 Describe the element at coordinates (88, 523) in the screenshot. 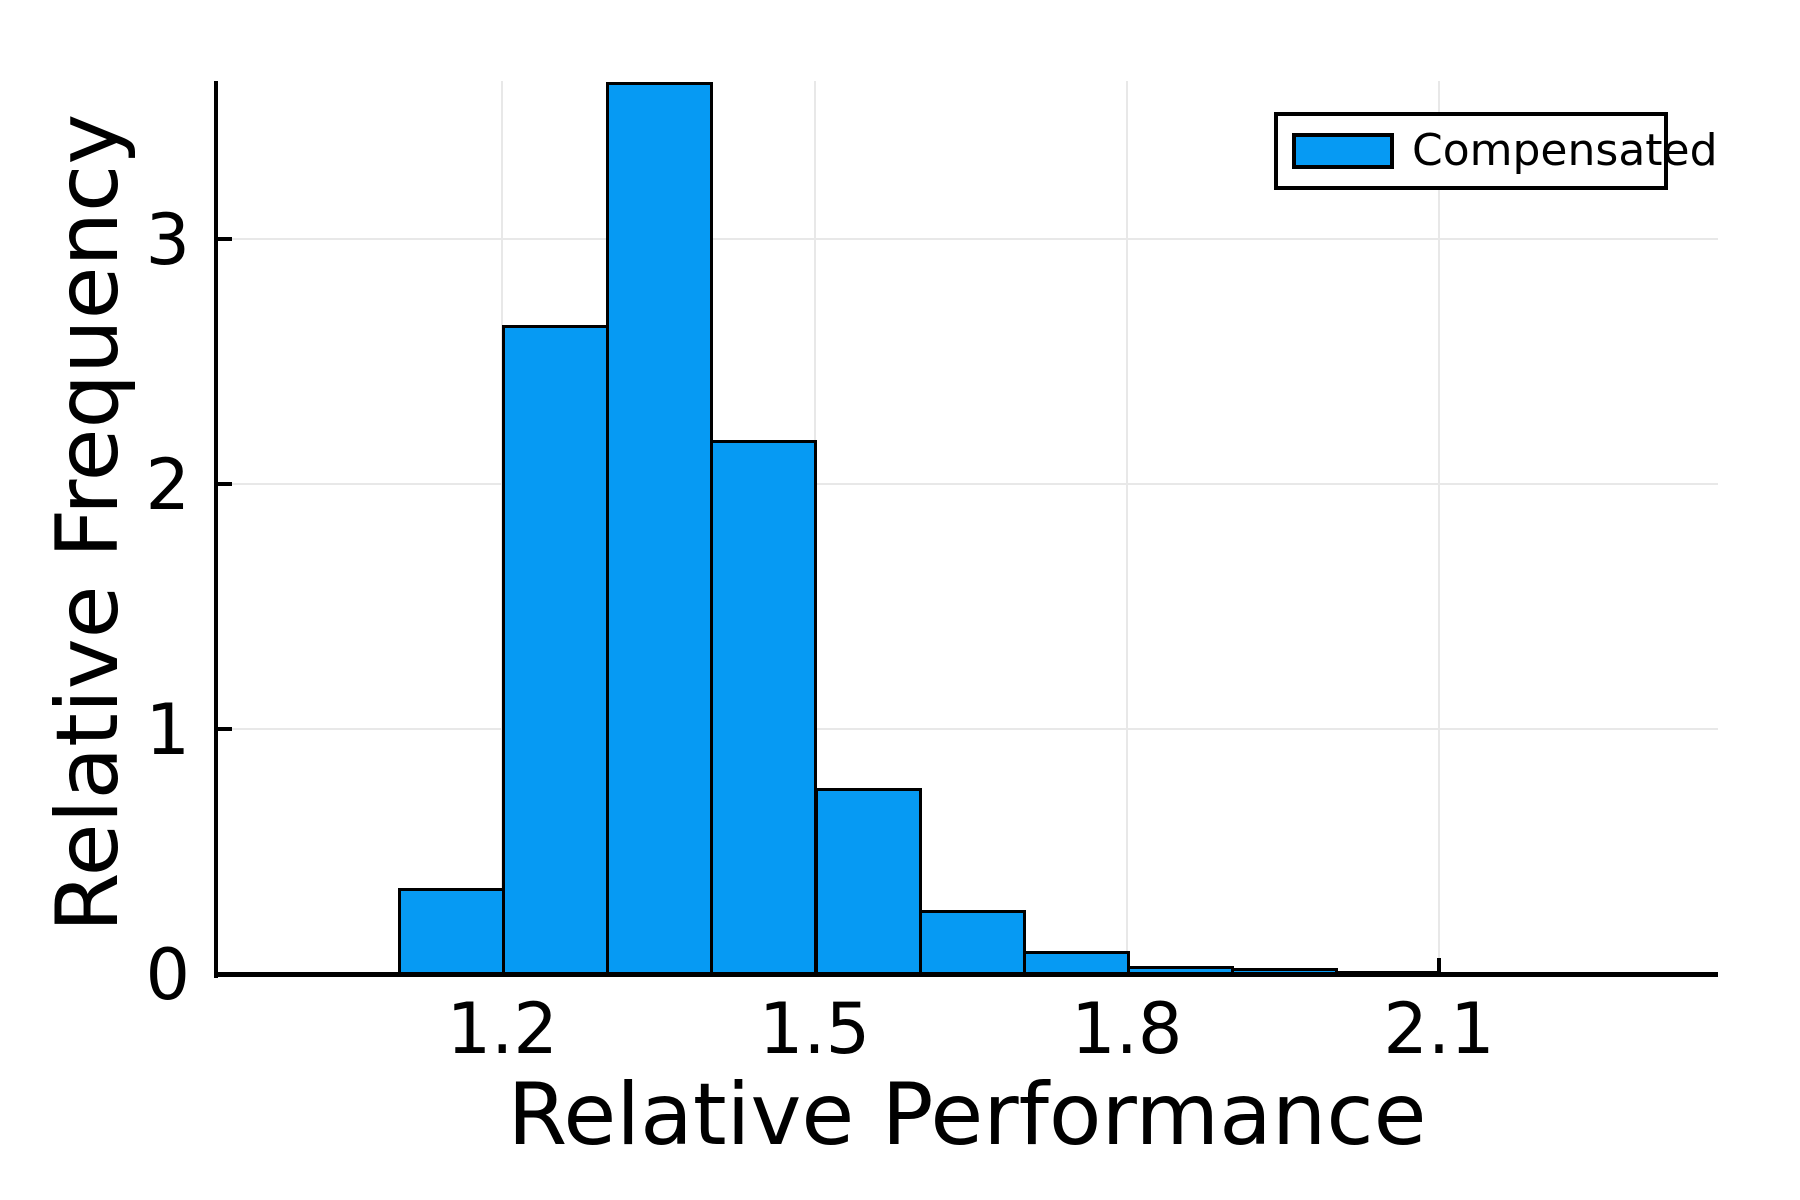

I see `y-axis-label: Relative Frequency` at that location.